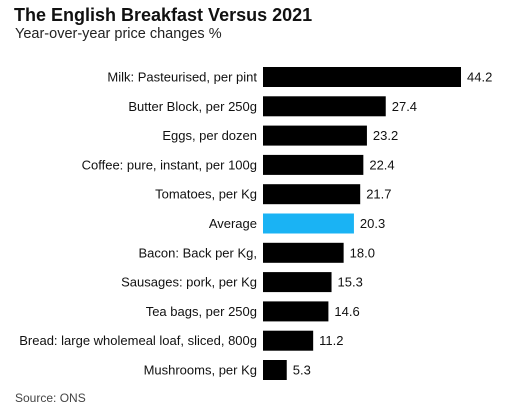 The image size is (515, 405). What do you see at coordinates (302, 370) in the screenshot?
I see `value-label: 5.3` at bounding box center [302, 370].